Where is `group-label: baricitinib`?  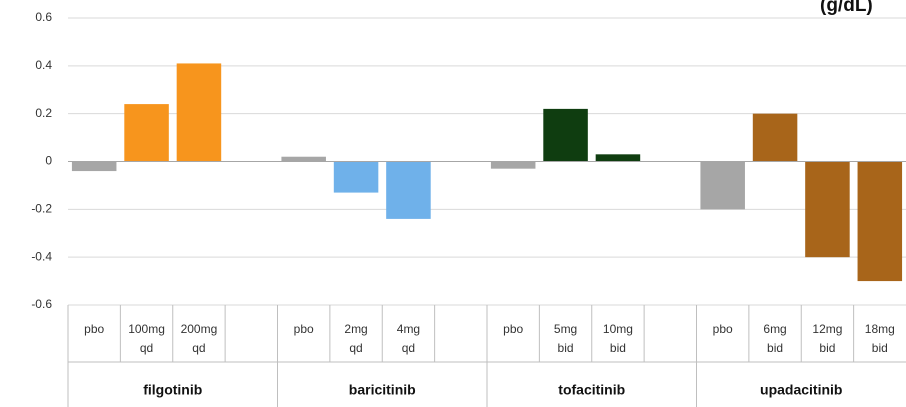 group-label: baricitinib is located at coordinates (382, 390).